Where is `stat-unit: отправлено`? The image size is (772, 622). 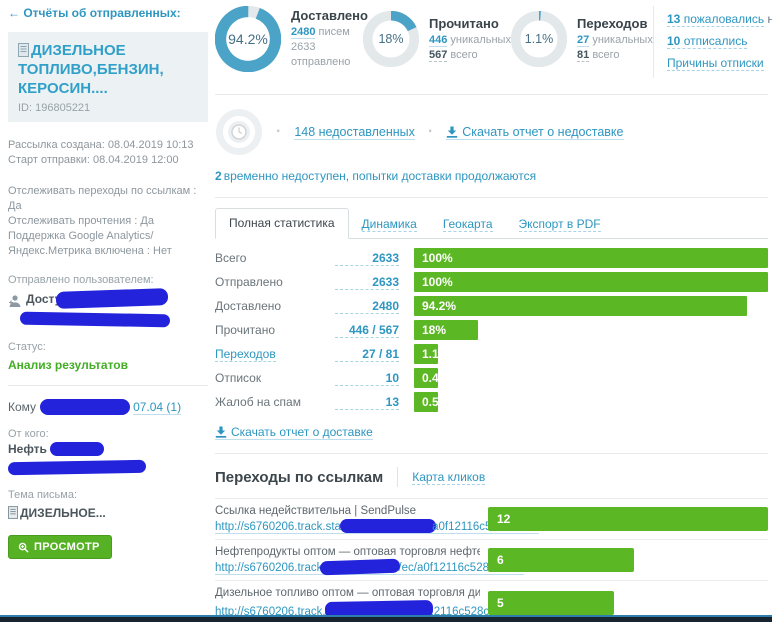 stat-unit: отправлено is located at coordinates (321, 62).